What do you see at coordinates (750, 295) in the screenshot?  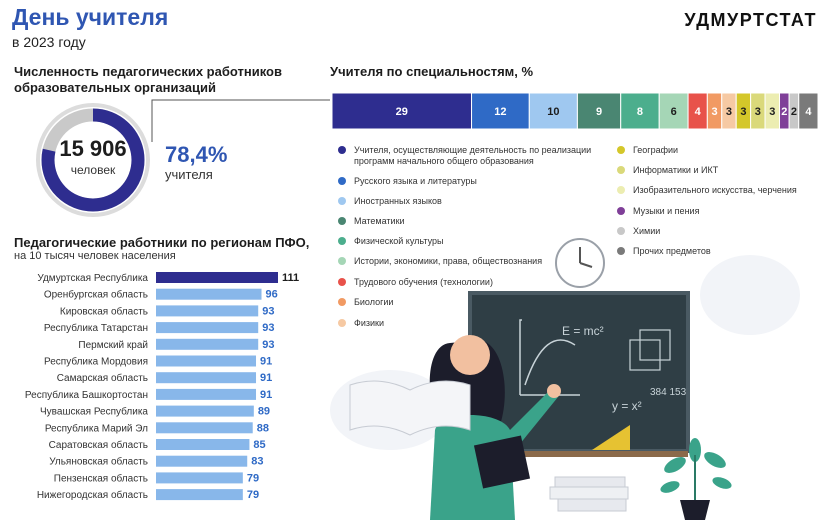 I see `bg-blob-right` at bounding box center [750, 295].